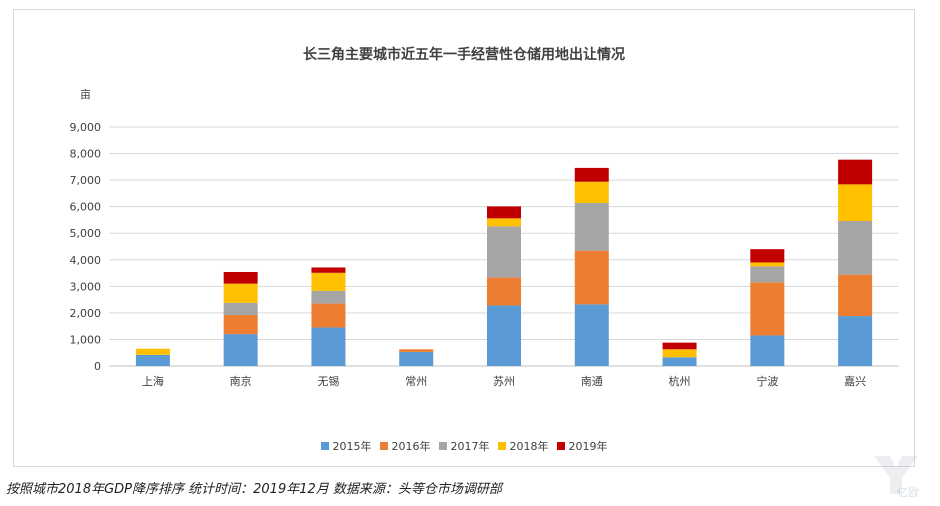 This screenshot has width=940, height=506. Describe the element at coordinates (470, 446) in the screenshot. I see `legend-label: 2017年` at that location.